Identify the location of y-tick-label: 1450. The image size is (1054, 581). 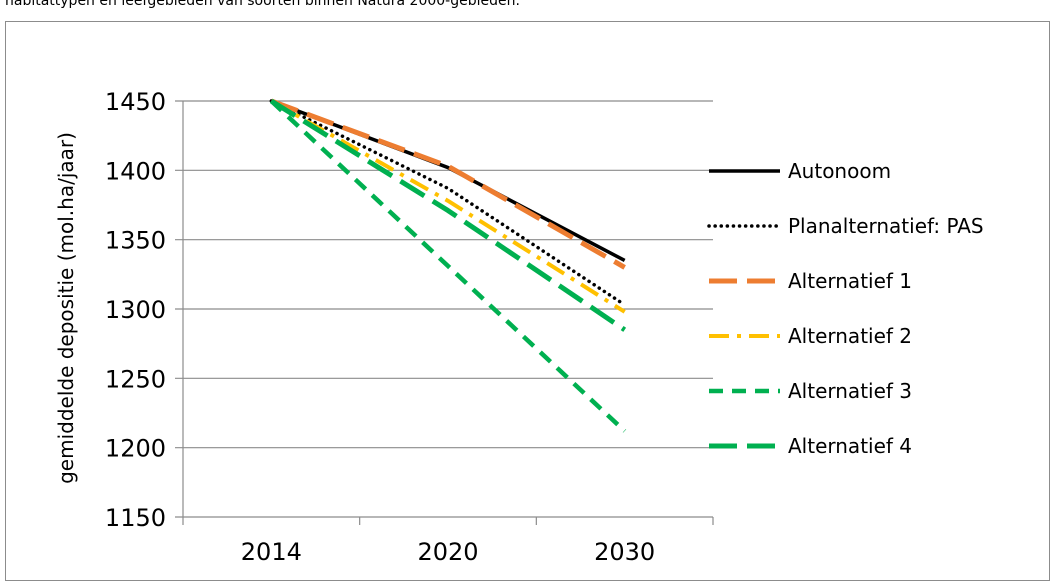
(135, 102).